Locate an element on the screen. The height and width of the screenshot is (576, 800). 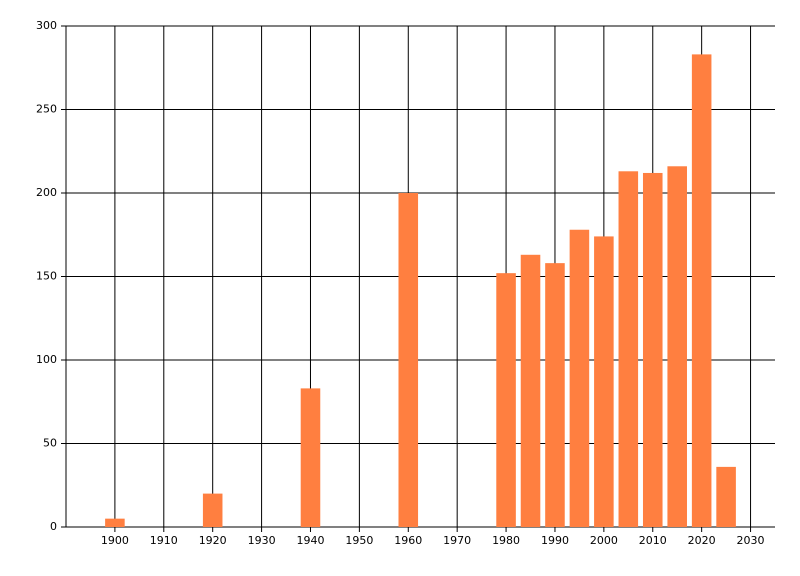
y-tick-label: 300 is located at coordinates (46, 25).